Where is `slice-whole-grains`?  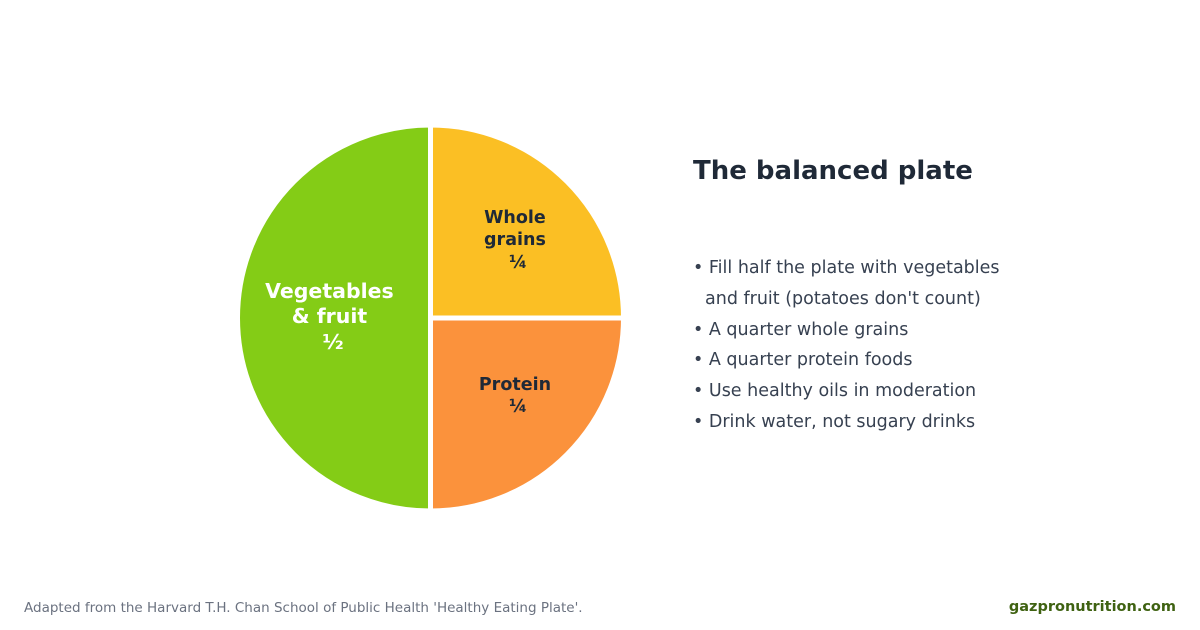
slice-whole-grains is located at coordinates (527, 221).